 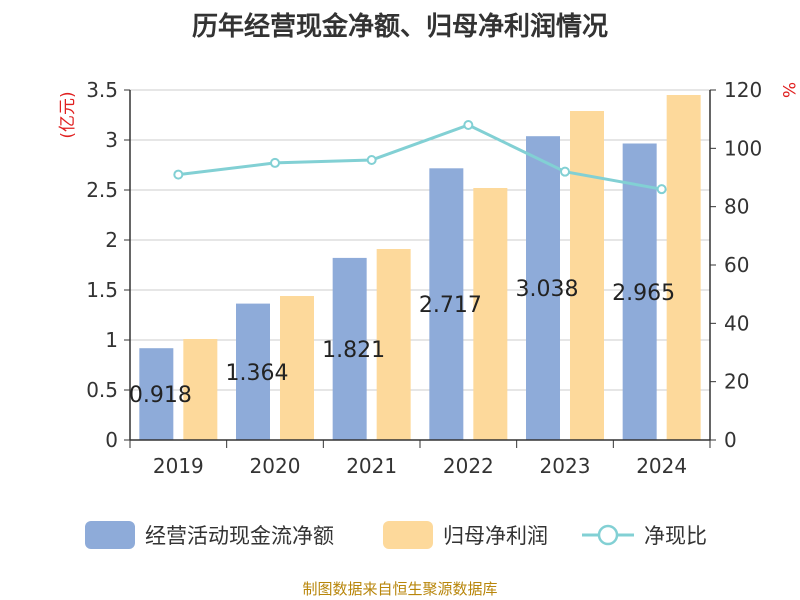 I want to click on bar-data-label: 1.821, so click(x=353, y=350).